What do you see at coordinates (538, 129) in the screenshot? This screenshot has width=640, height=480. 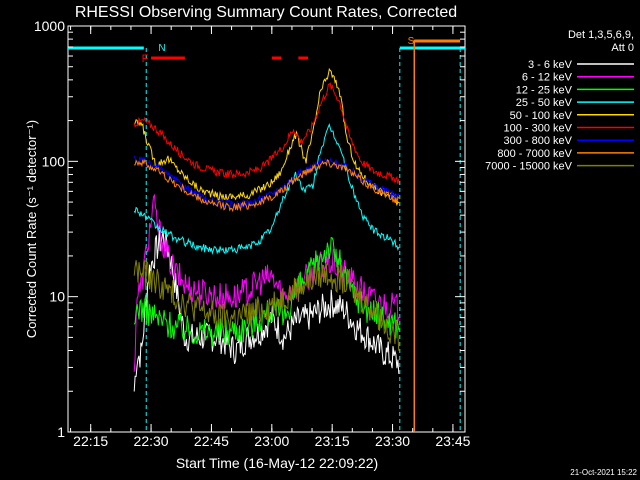 I see `legend-label: 100 - 300 keV` at bounding box center [538, 129].